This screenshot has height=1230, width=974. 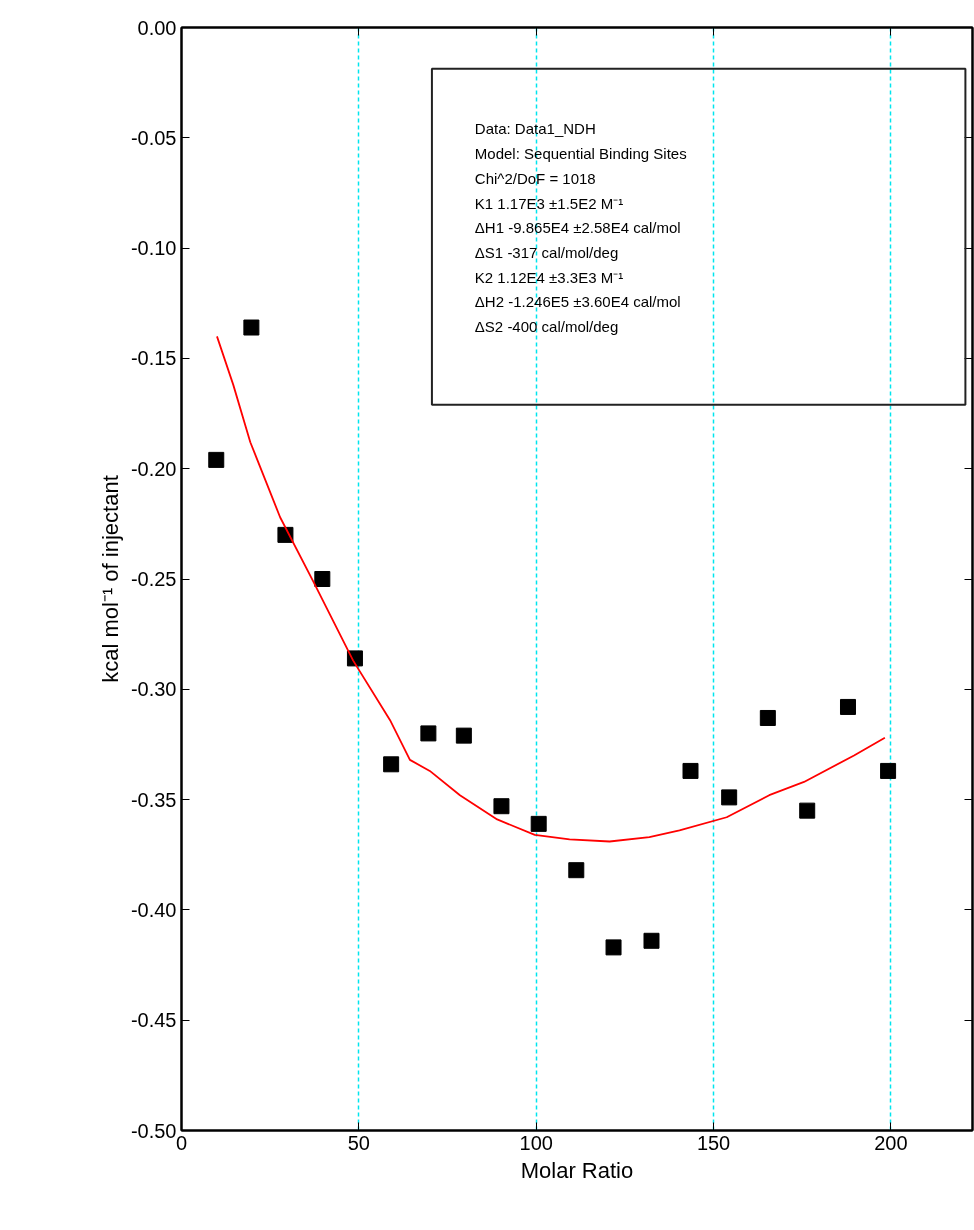 I want to click on x-axis-title: Molar Ratio, so click(x=577, y=1170).